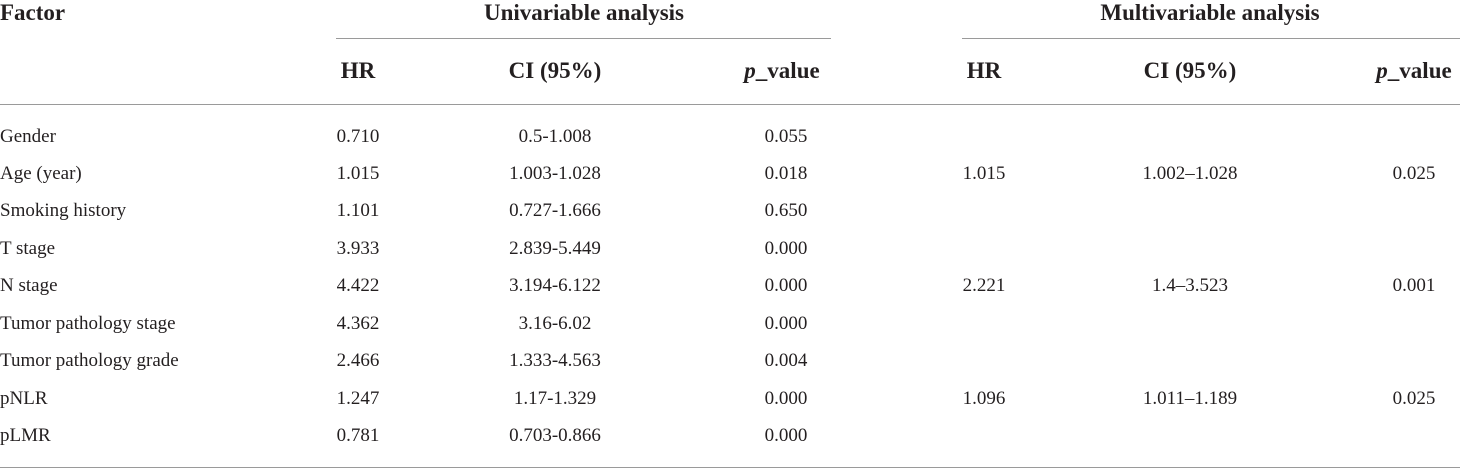 The height and width of the screenshot is (470, 1460). Describe the element at coordinates (358, 360) in the screenshot. I see `uni-hr-cell: 2.466` at that location.